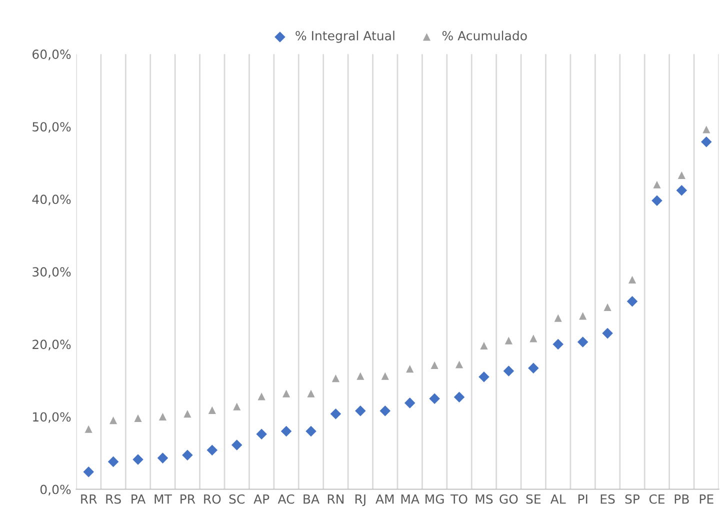 This screenshot has width=726, height=515. What do you see at coordinates (360, 500) in the screenshot?
I see `x-tick-label: RJ` at bounding box center [360, 500].